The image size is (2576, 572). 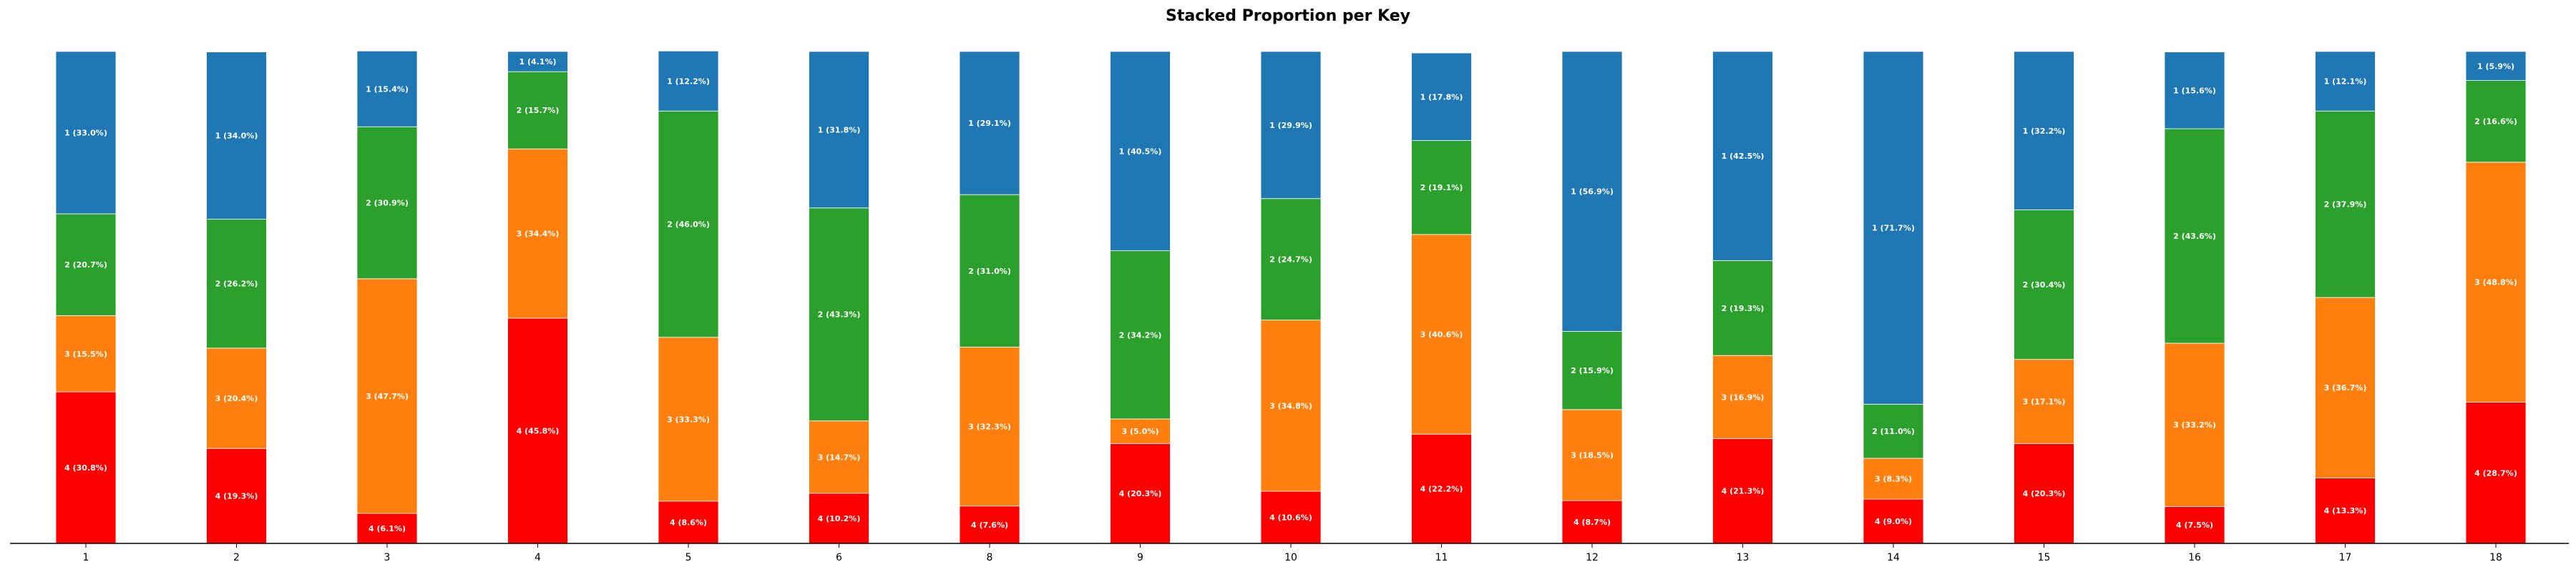 I want to click on x-tick-label: 8, so click(x=990, y=557).